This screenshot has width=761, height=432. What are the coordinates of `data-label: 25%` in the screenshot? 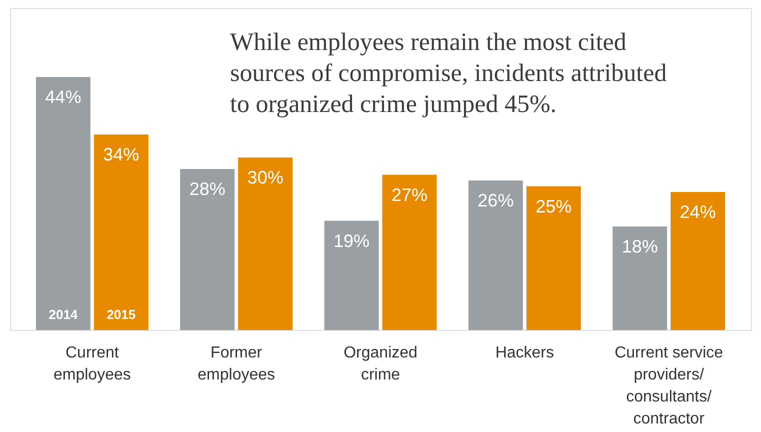 It's located at (554, 206).